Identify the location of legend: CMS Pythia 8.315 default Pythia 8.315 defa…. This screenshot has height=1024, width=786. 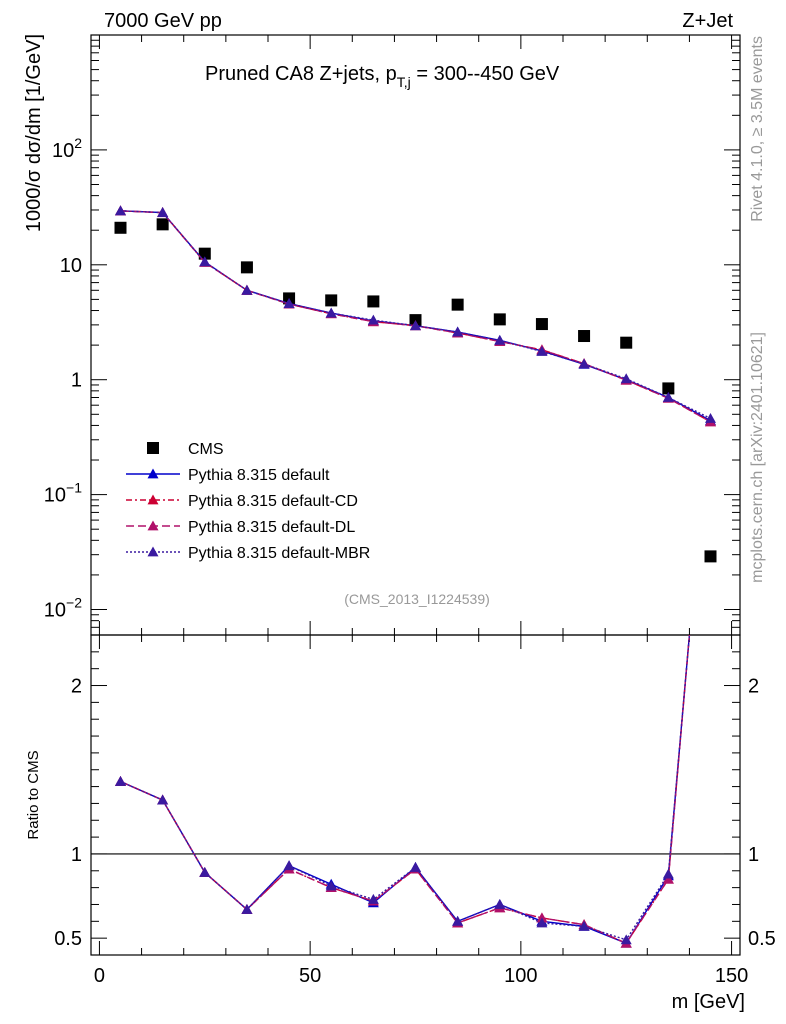
(248, 501).